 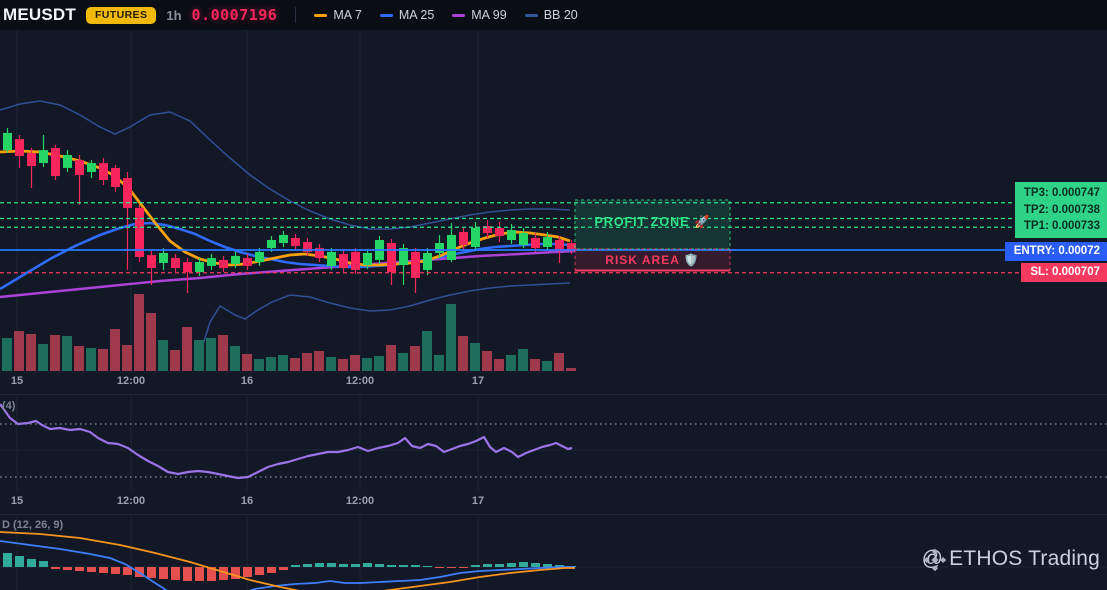 What do you see at coordinates (553, 383) in the screenshot?
I see `time-axis: 15 12:00 16 12:00 17` at bounding box center [553, 383].